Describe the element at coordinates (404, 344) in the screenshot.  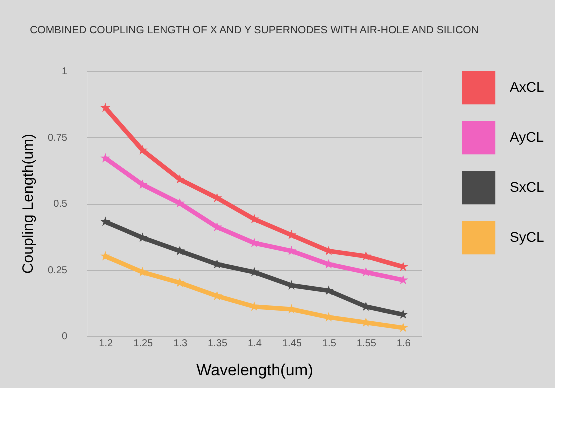
I see `x-tick-label: 1.6` at that location.